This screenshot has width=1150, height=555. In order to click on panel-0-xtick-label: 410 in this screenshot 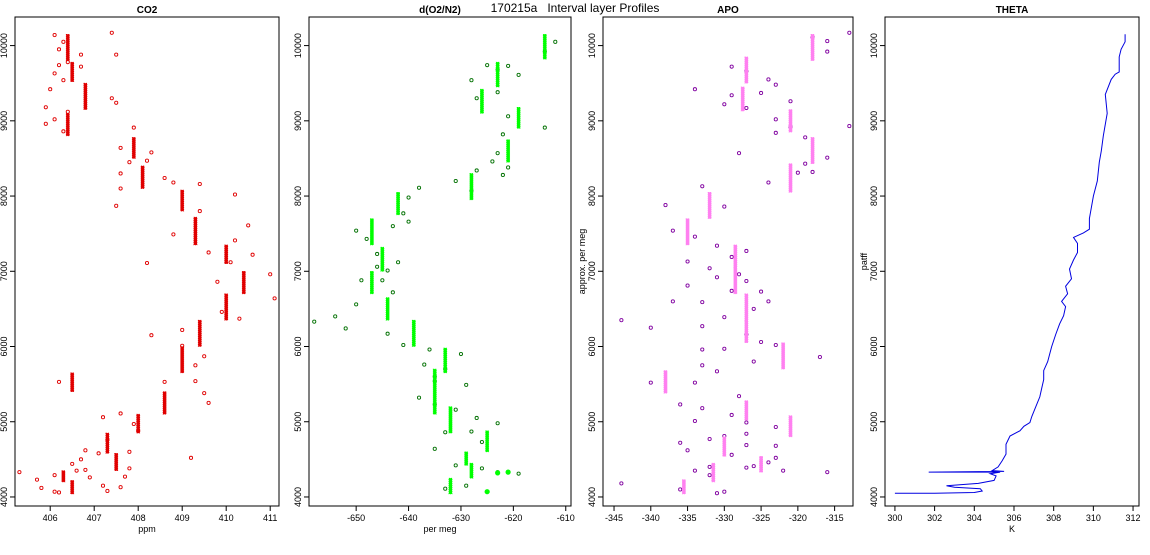, I will do `click(226, 518)`.